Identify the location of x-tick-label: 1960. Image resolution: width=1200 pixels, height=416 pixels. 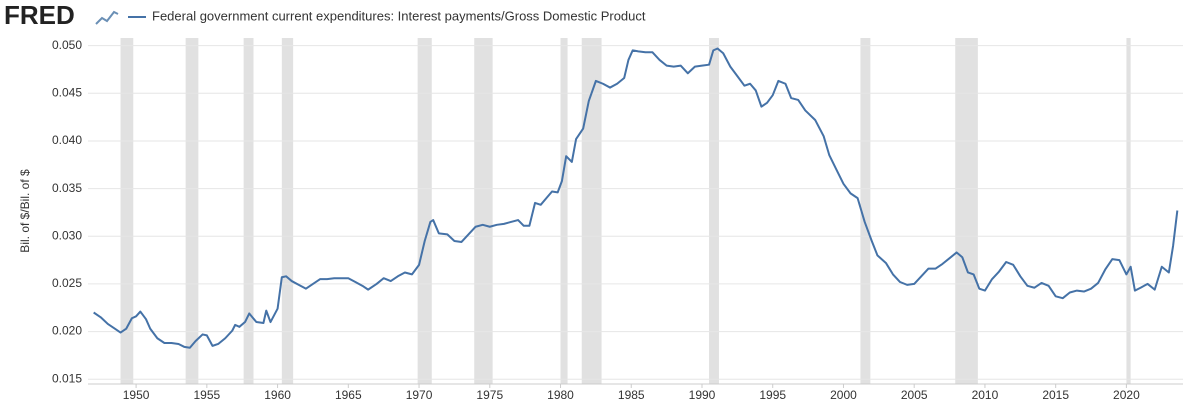
(277, 395).